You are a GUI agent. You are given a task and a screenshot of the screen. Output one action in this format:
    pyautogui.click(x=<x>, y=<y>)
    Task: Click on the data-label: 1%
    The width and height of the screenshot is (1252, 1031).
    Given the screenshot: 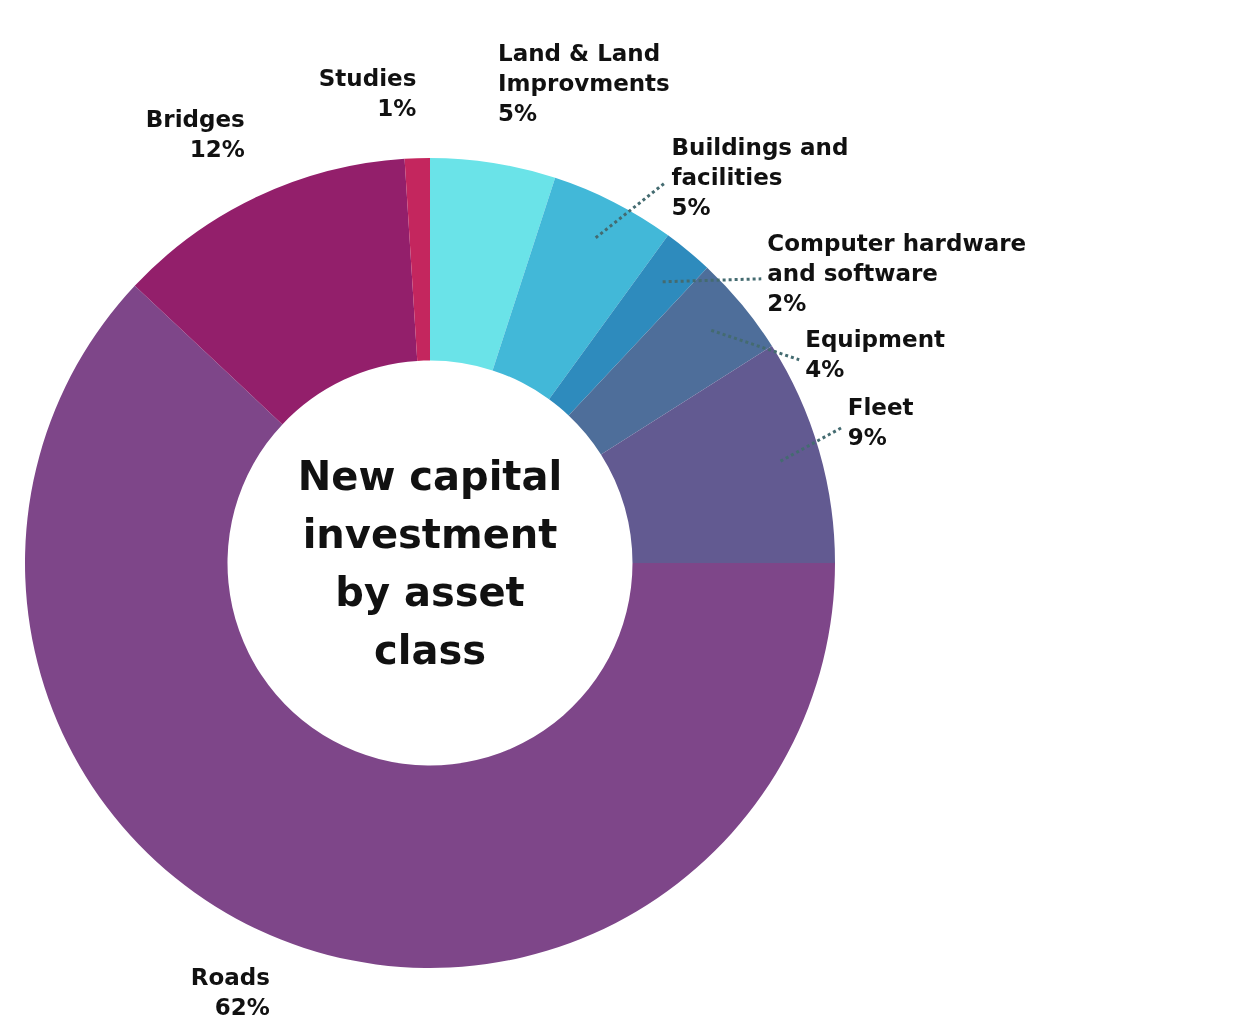 What is the action you would take?
    pyautogui.click(x=397, y=107)
    